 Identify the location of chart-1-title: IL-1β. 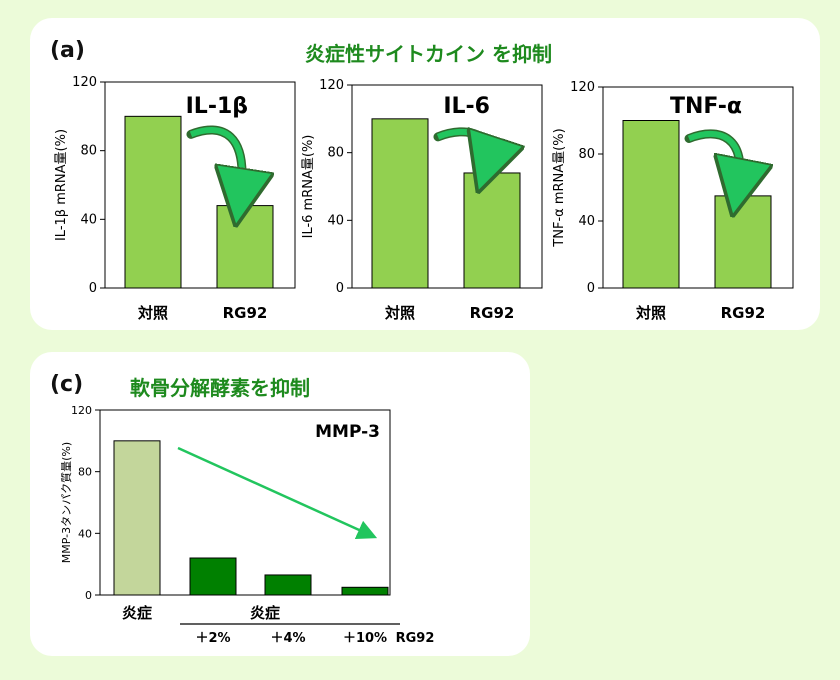
(217, 106).